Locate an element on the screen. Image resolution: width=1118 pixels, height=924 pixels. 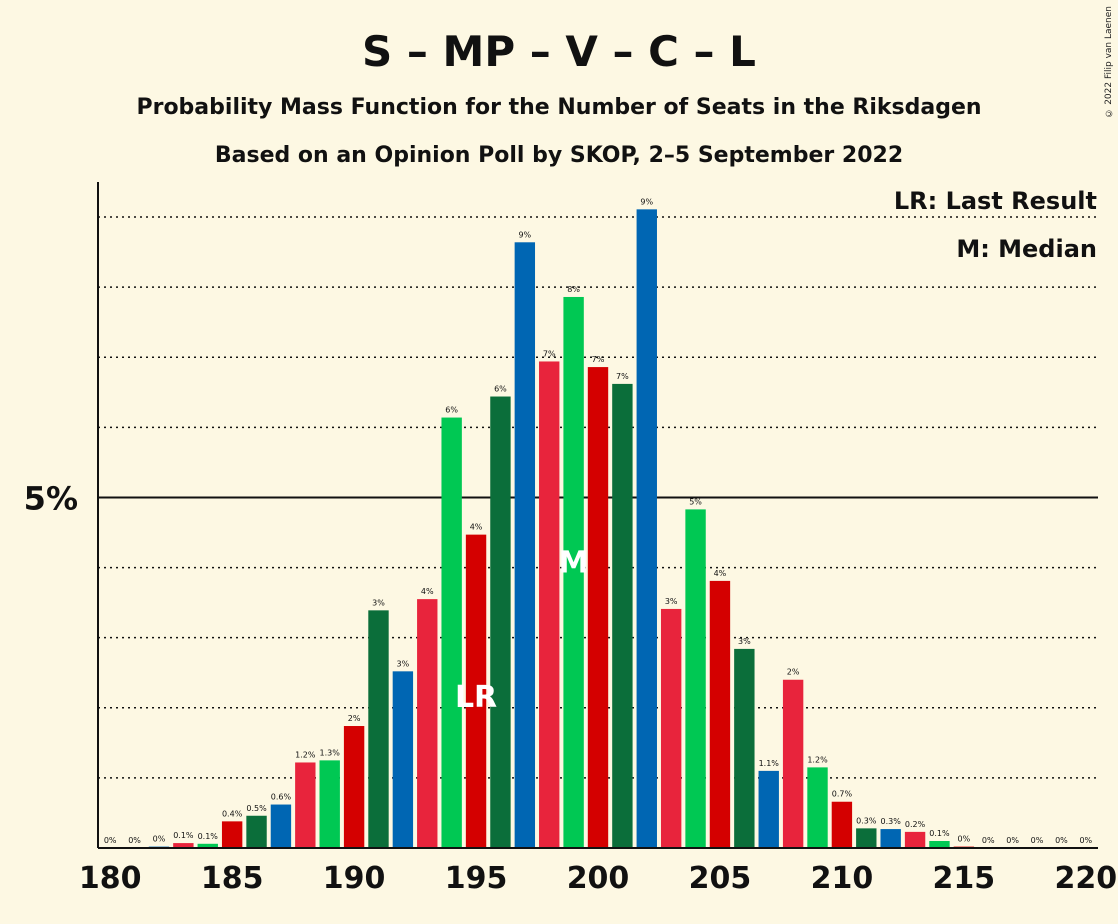
x-tick-200: 200 is located at coordinates (598, 878).